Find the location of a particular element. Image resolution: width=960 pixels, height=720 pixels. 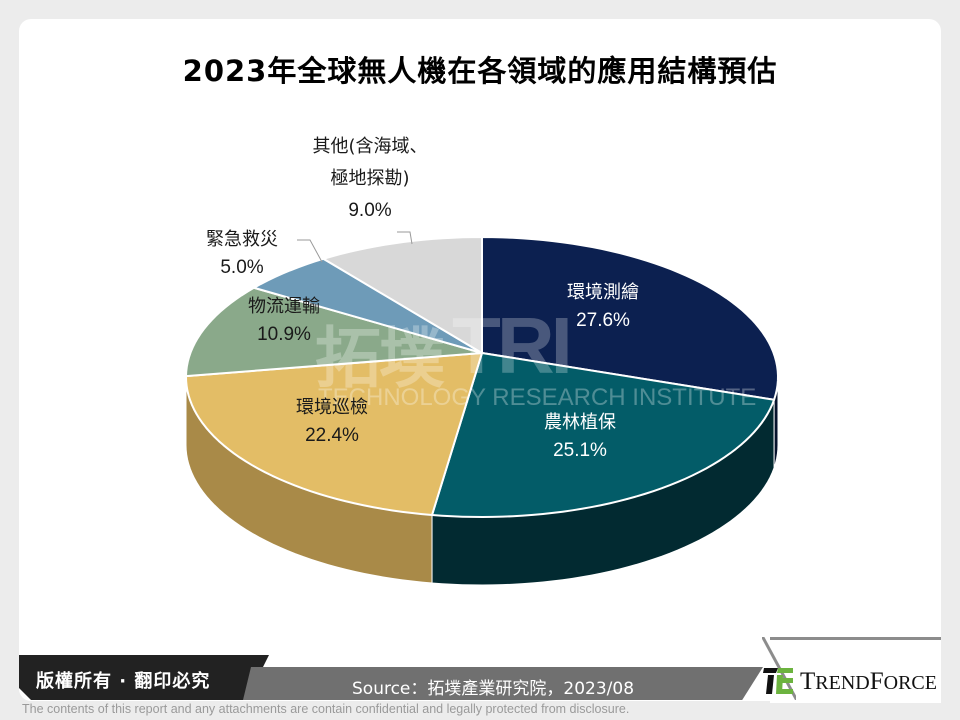

watermark-text: TECHNOLOGY RESEARCH INSTITUTE is located at coordinates (537, 397).